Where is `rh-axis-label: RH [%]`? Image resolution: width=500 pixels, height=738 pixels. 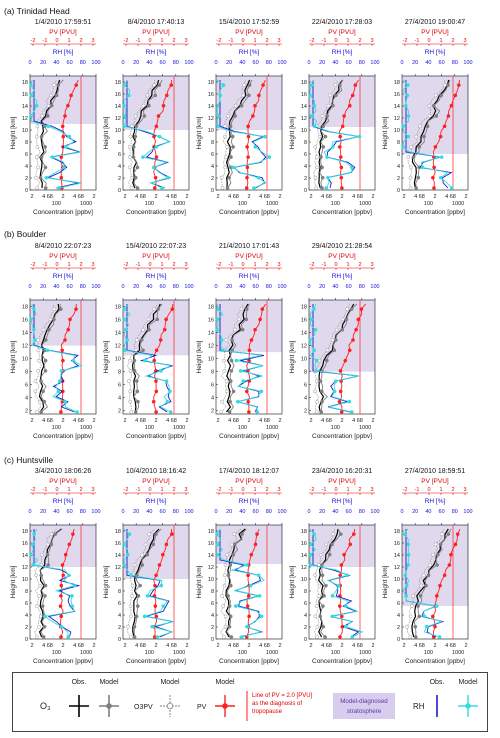
rh-axis-label: RH [%] is located at coordinates (435, 52).